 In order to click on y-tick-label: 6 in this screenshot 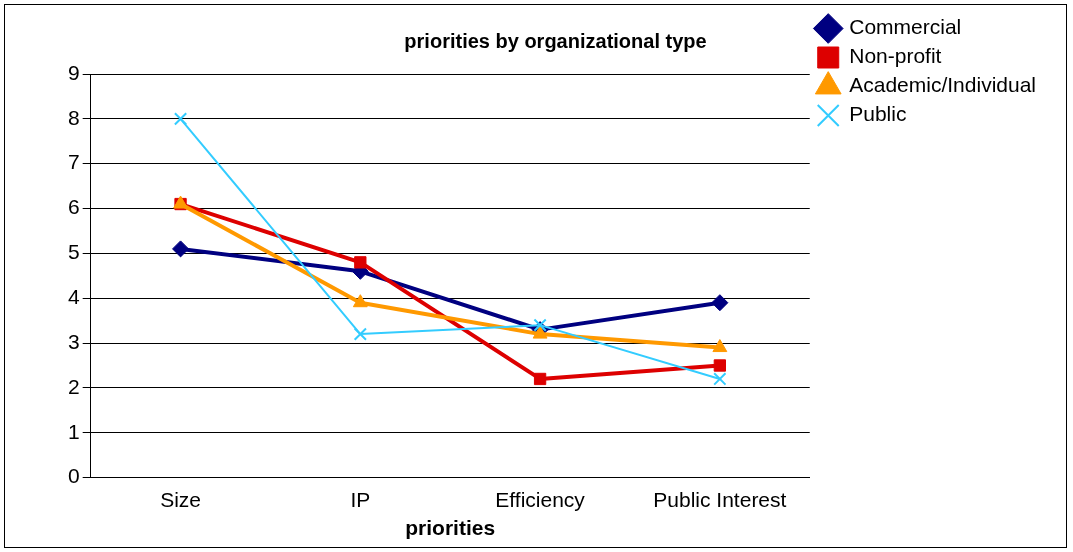, I will do `click(73, 207)`.